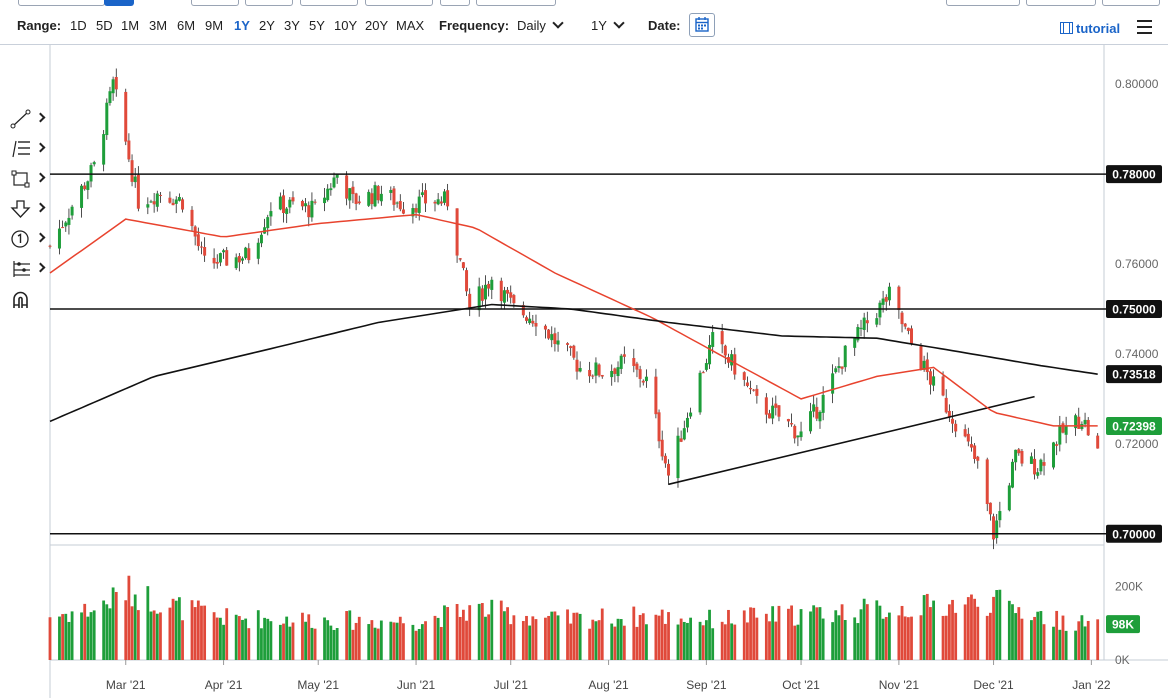  I want to click on price-tag, so click(1134, 308).